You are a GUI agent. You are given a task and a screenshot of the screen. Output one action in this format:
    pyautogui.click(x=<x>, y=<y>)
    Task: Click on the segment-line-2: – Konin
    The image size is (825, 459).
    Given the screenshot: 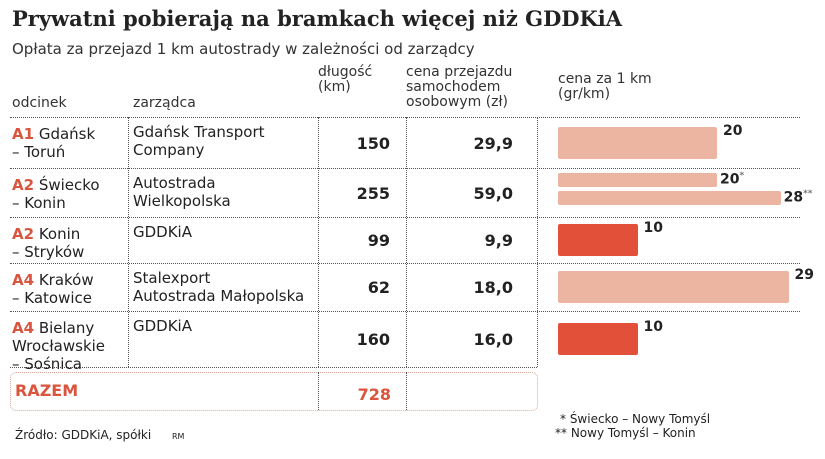 What is the action you would take?
    pyautogui.click(x=39, y=203)
    